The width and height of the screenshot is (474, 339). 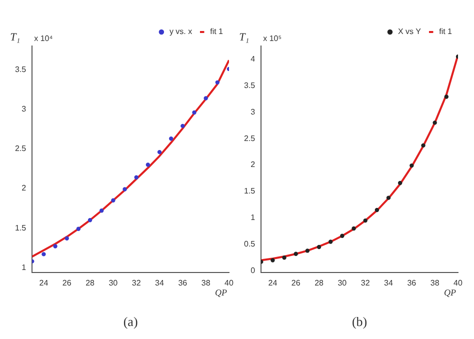 What do you see at coordinates (44, 39) in the screenshot?
I see `text: x 10⁴` at bounding box center [44, 39].